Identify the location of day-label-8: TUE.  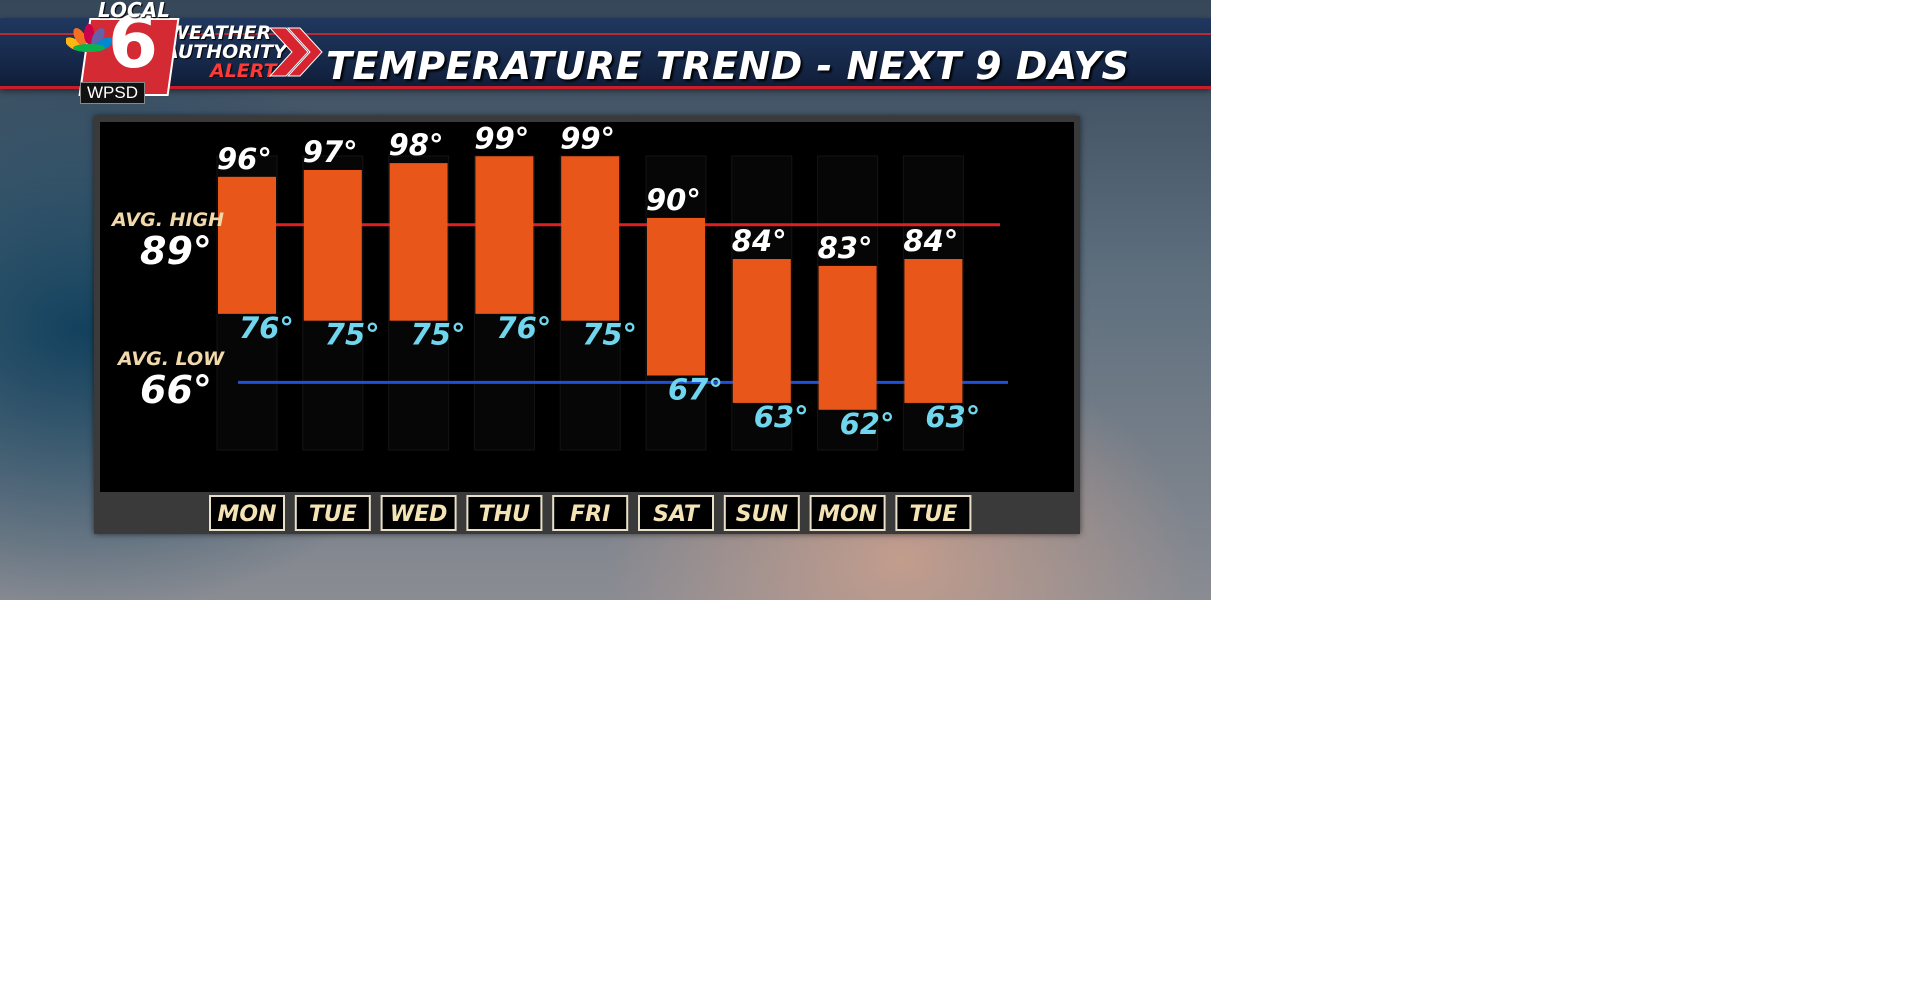
(933, 514).